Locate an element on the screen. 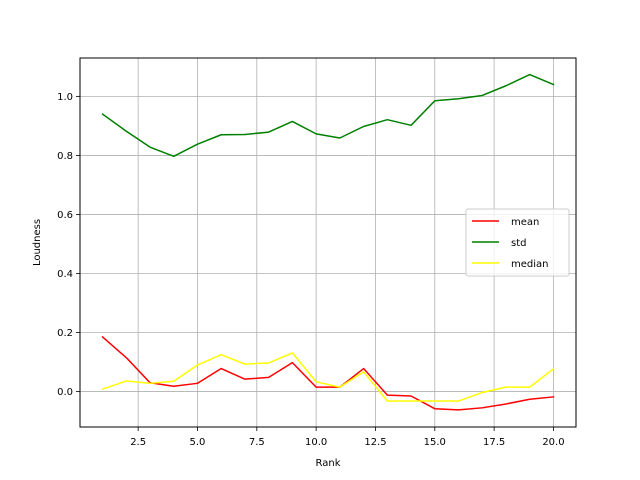  x-tick-label: 7.5 is located at coordinates (257, 442).